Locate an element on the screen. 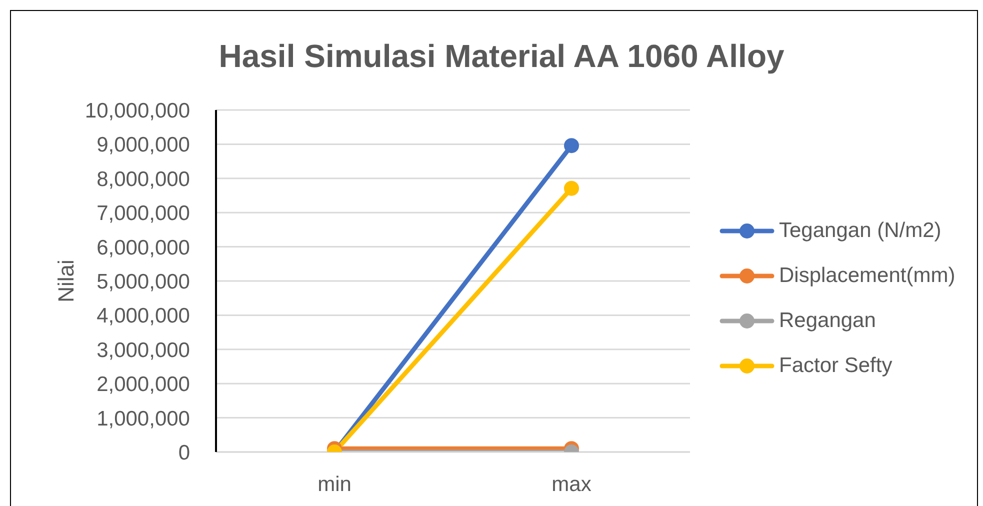  y-tick-label: 10,000,000 is located at coordinates (137, 110).